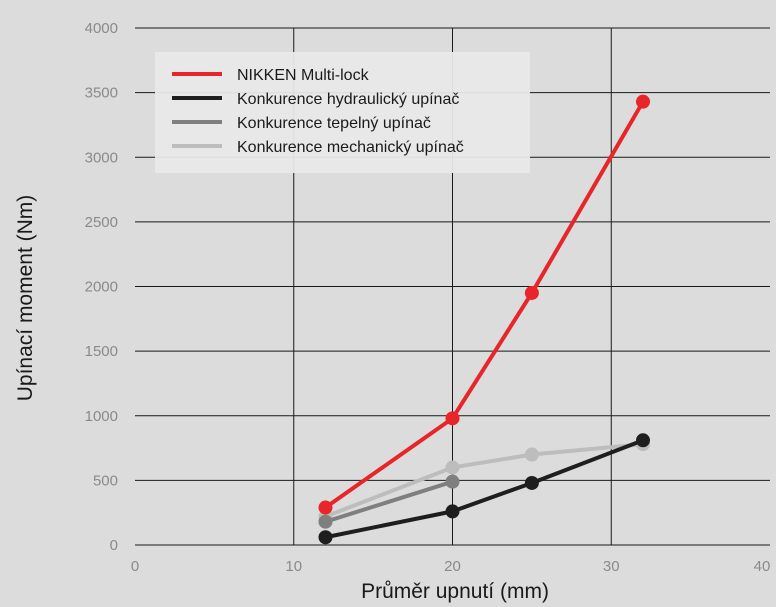  Describe the element at coordinates (293, 566) in the screenshot. I see `x-tick-label: 10` at that location.